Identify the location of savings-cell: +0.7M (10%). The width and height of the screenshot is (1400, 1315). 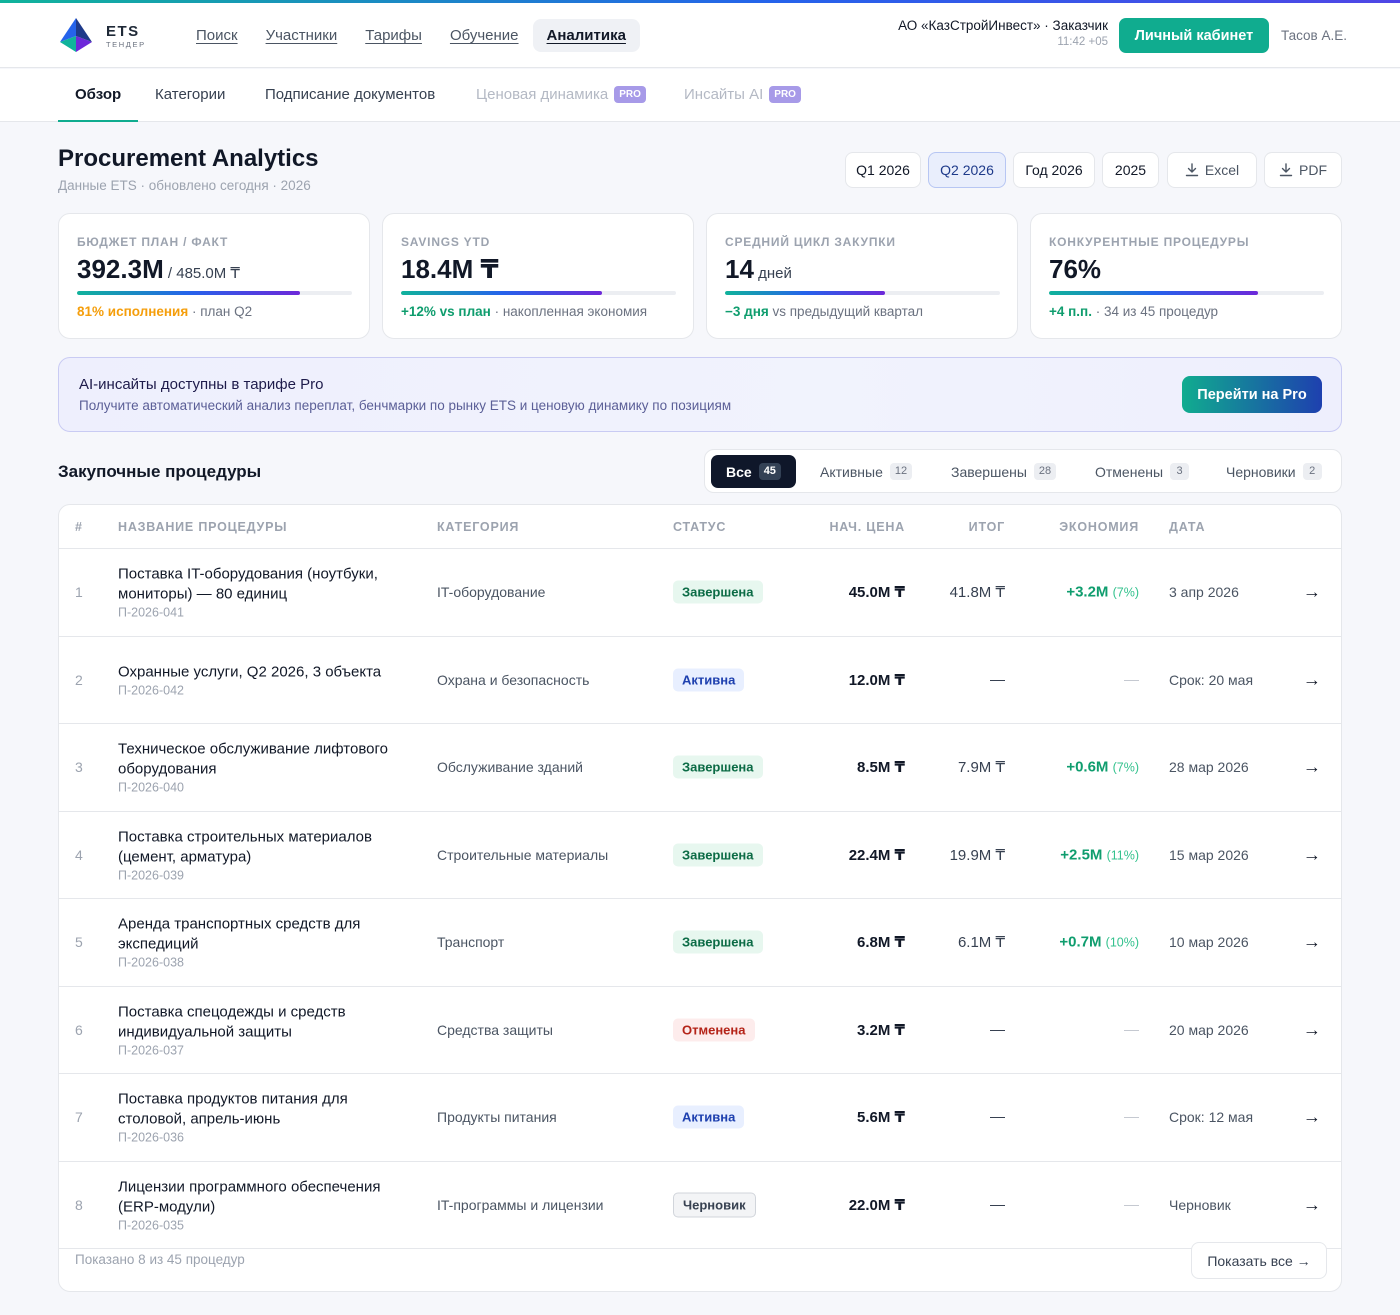
(1099, 942).